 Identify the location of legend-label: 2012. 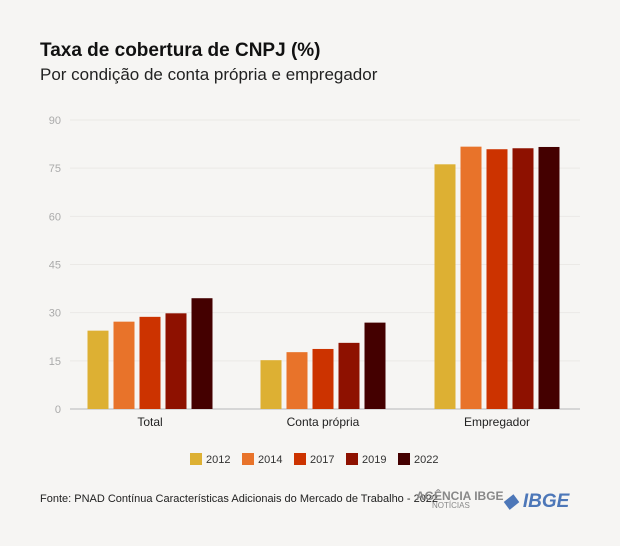
(218, 460).